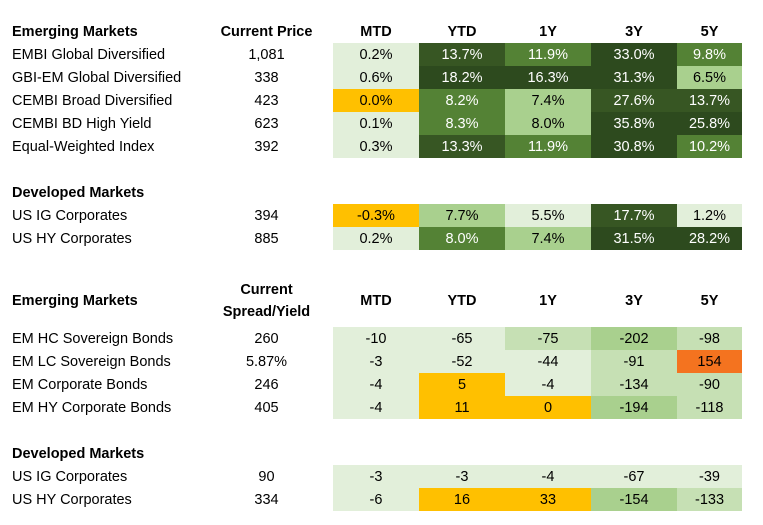 This screenshot has height=525, width=763. What do you see at coordinates (80, 384) in the screenshot?
I see `row-name: EM Corporate Bonds` at bounding box center [80, 384].